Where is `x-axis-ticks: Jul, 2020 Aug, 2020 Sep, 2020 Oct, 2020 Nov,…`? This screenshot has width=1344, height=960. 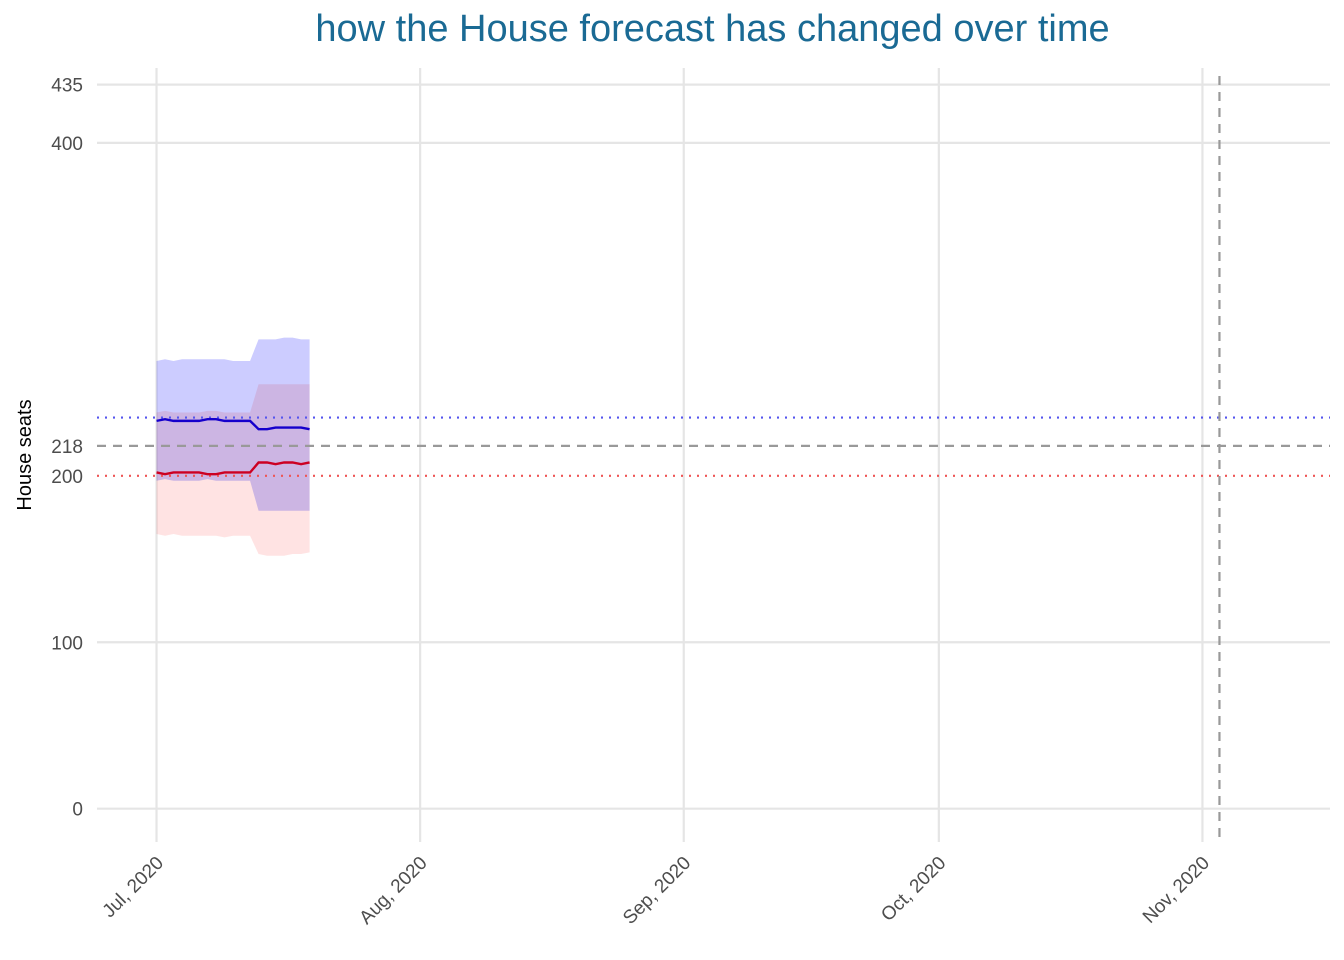
x-axis-ticks: Jul, 2020 Aug, 2020 Sep, 2020 Oct, 2020 Nov,… is located at coordinates (656, 891).